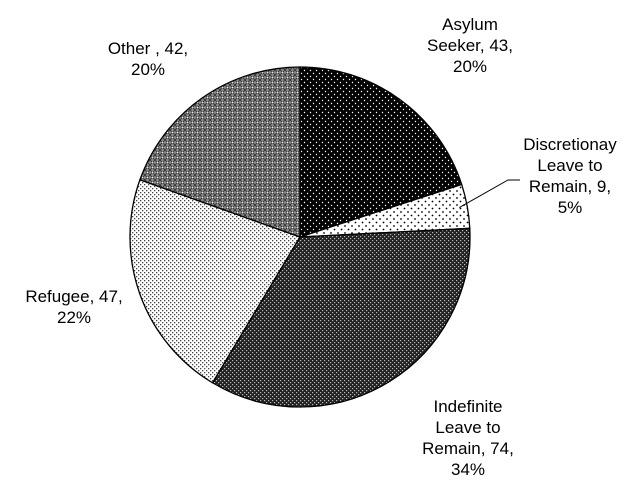  Describe the element at coordinates (570, 207) in the screenshot. I see `slice-label-line: 5%` at that location.